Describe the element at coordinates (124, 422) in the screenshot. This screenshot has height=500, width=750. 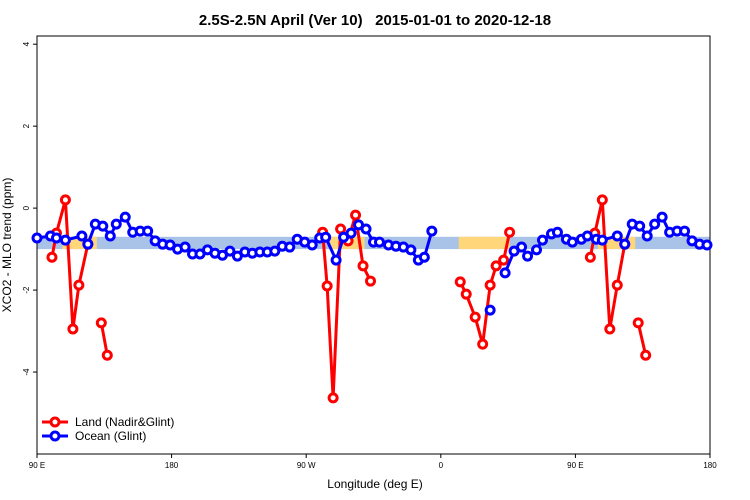
I see `legend-label: Land (Nadir&Glint)` at that location.